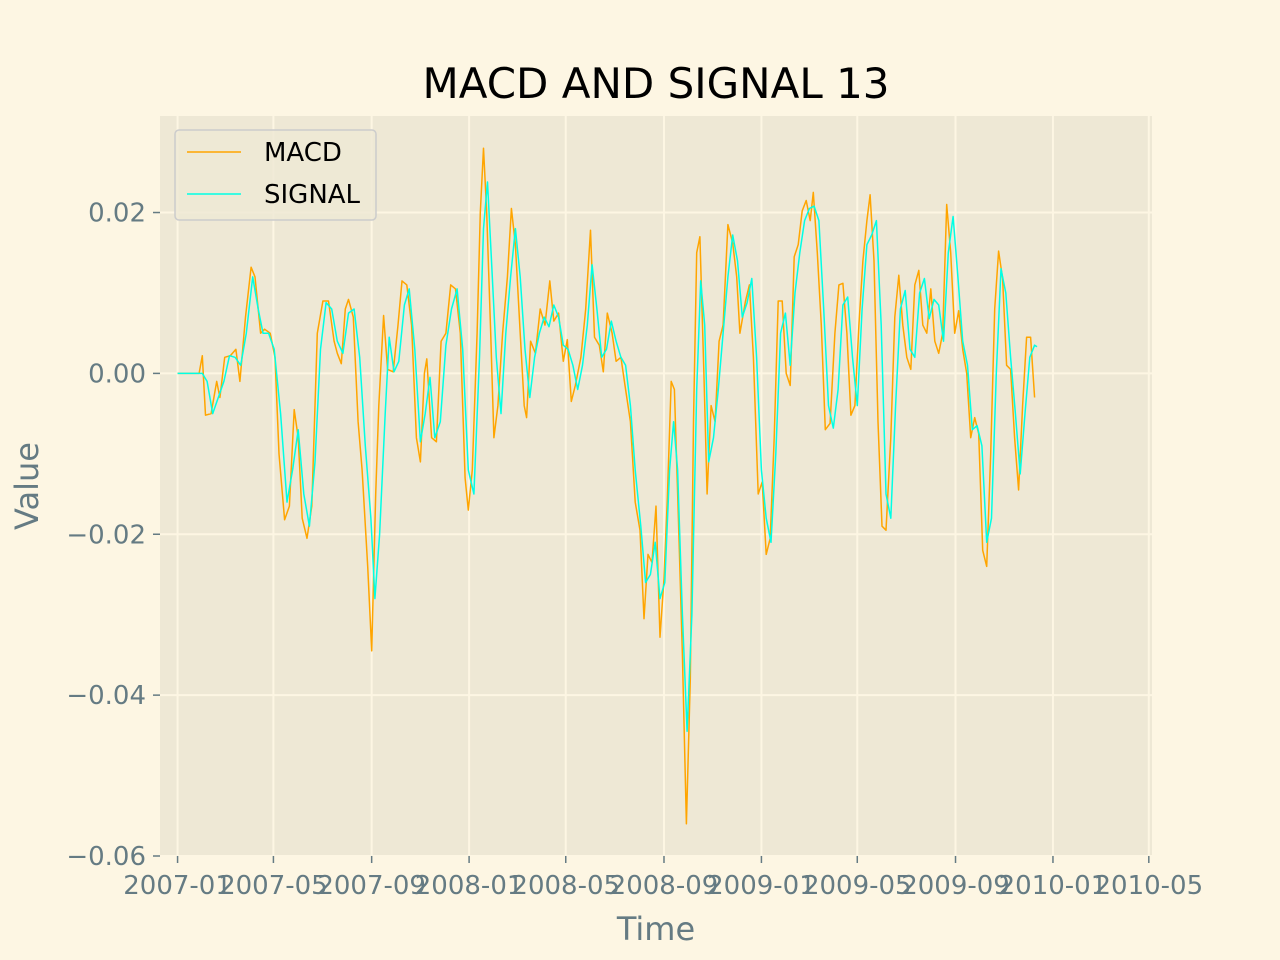 Image resolution: width=1280 pixels, height=960 pixels. I want to click on legend: MACD SIGNAL, so click(275, 175).